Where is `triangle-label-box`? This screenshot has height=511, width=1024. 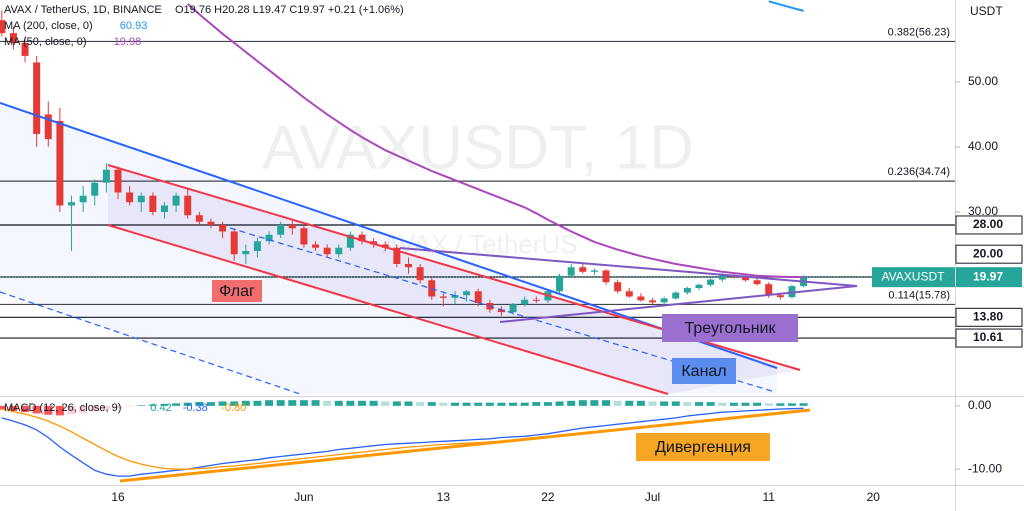 triangle-label-box is located at coordinates (730, 328).